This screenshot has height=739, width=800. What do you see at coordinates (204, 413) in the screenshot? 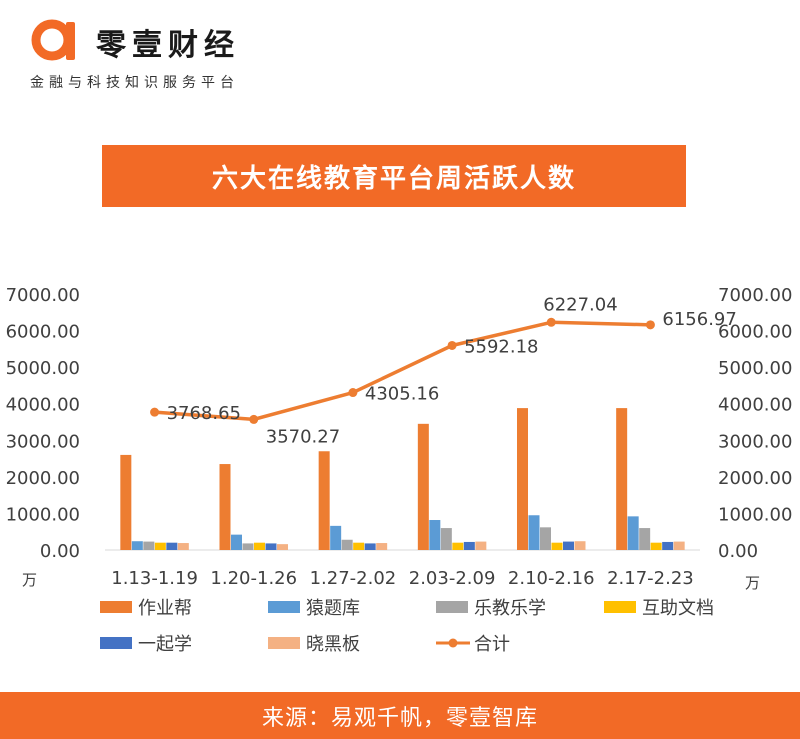
I see `total-data-label: 3768.65` at bounding box center [204, 413].